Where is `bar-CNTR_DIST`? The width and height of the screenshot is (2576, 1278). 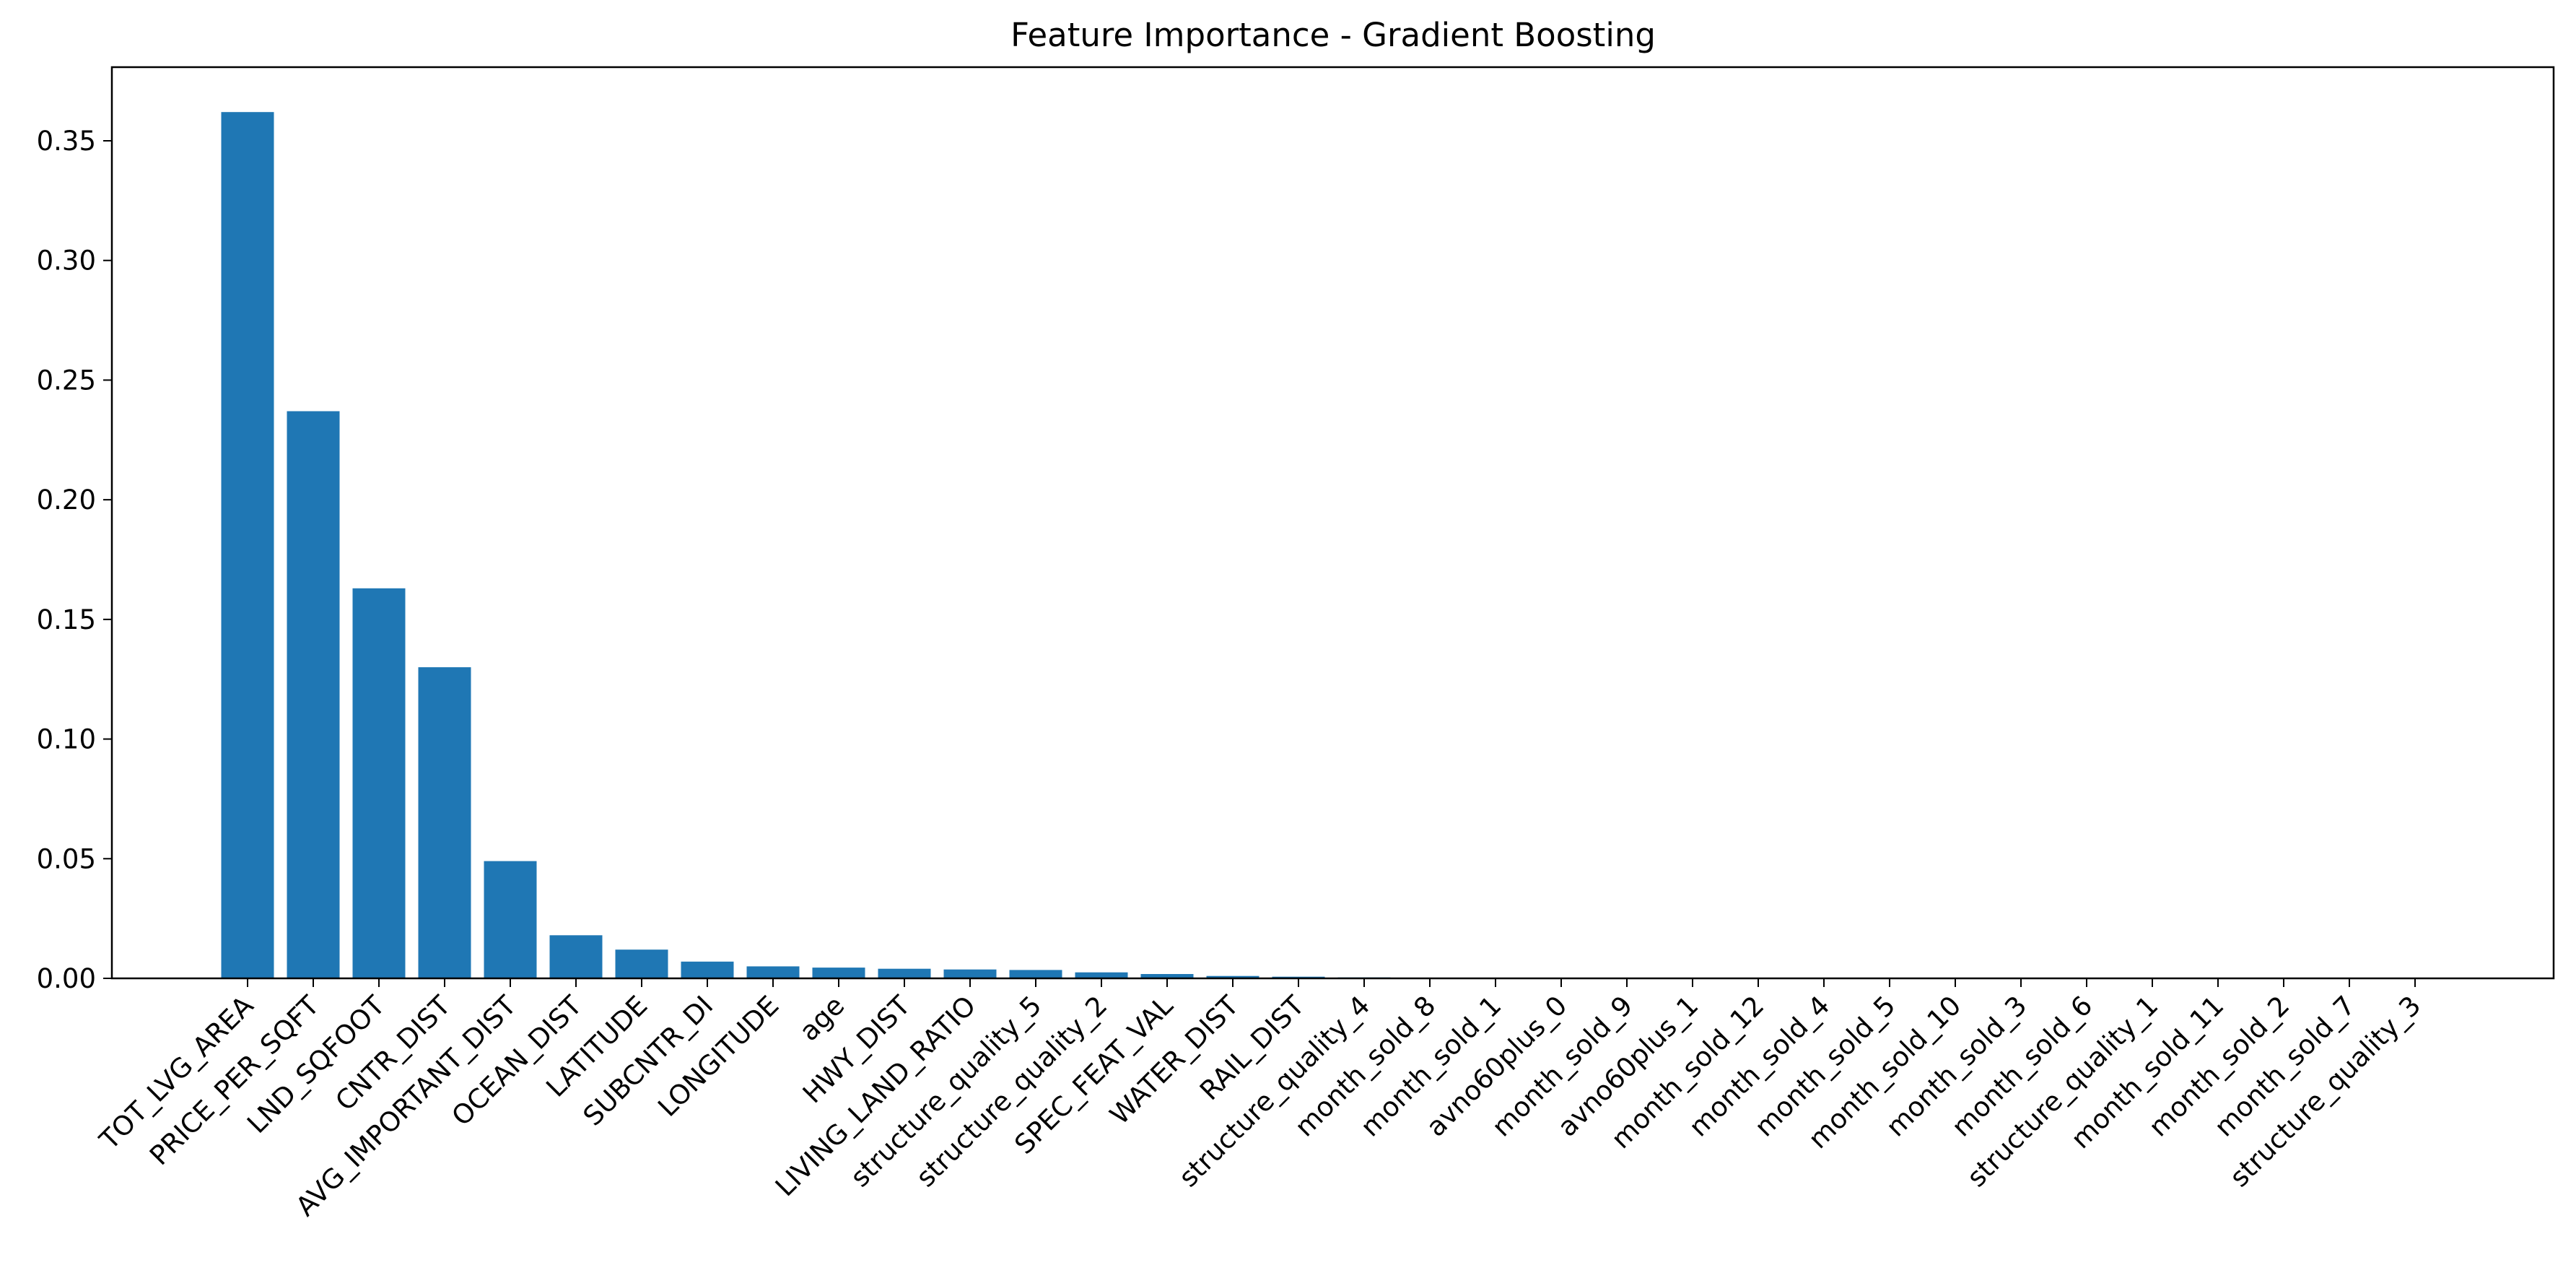
bar-CNTR_DIST is located at coordinates (444, 823).